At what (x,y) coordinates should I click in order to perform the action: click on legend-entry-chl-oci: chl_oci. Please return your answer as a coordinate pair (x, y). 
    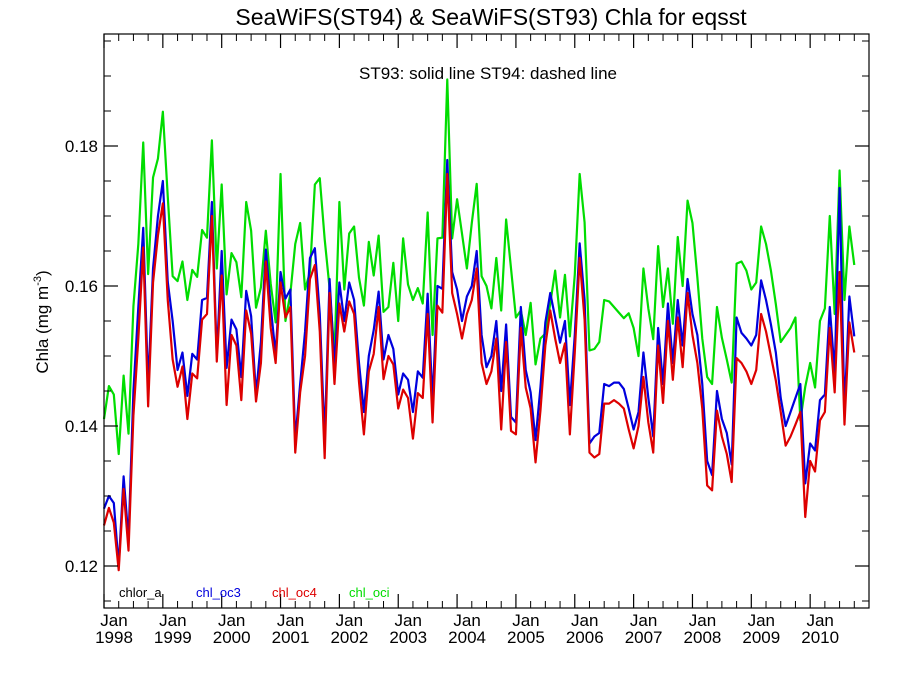
    Looking at the image, I should click on (369, 592).